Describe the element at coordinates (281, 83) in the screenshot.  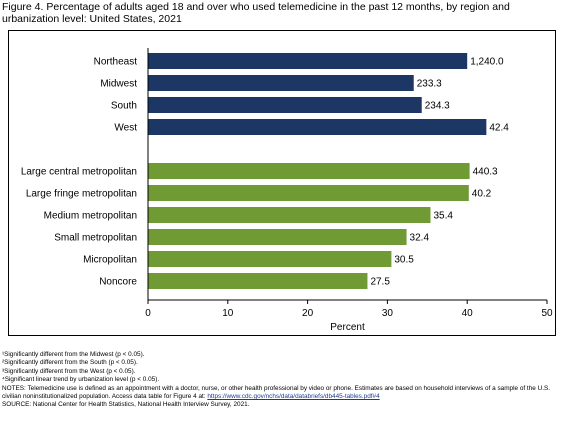
I see `bar-midwest` at that location.